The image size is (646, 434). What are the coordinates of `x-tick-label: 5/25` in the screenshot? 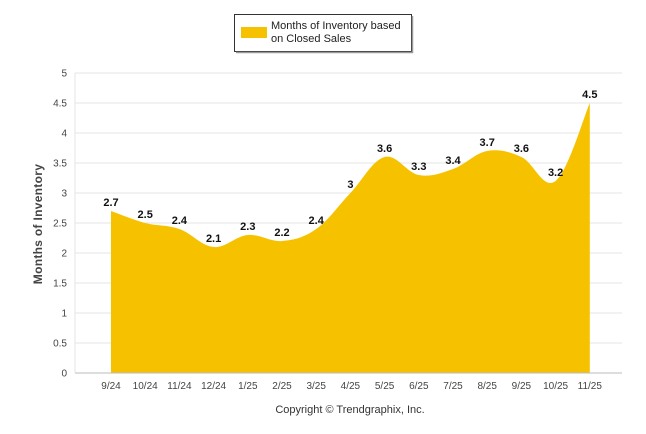 It's located at (385, 386).